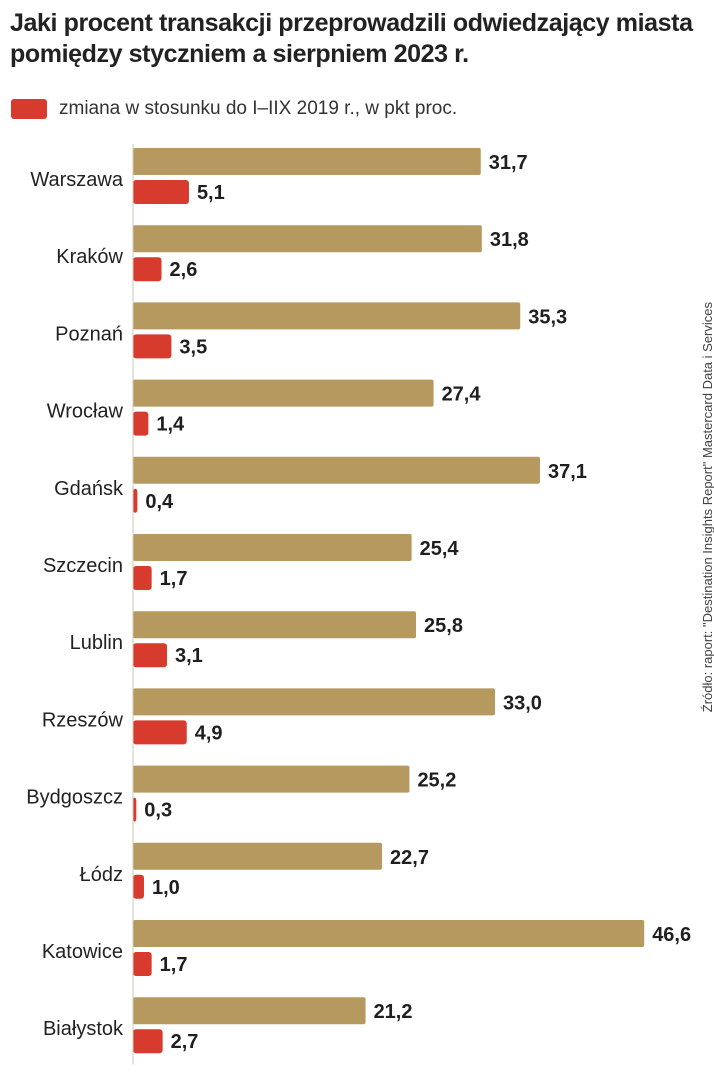 The image size is (714, 1080). I want to click on value-label-transactions-lublin: 25,8, so click(443, 626).